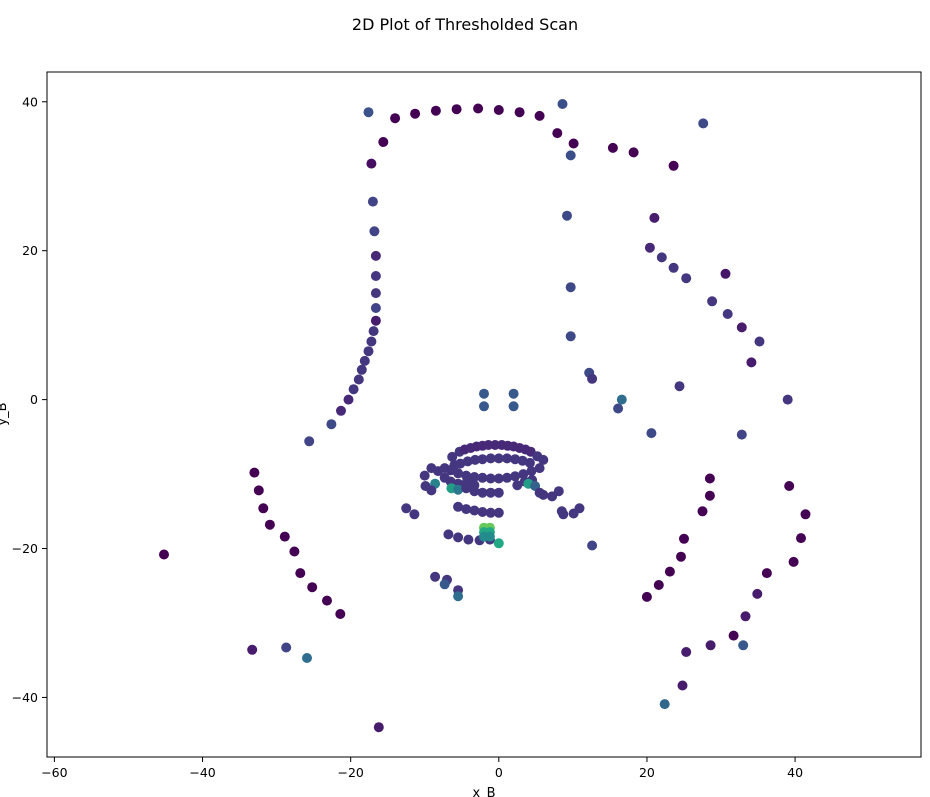 The image size is (930, 797). I want to click on y-axis-label: y_B, so click(5, 413).